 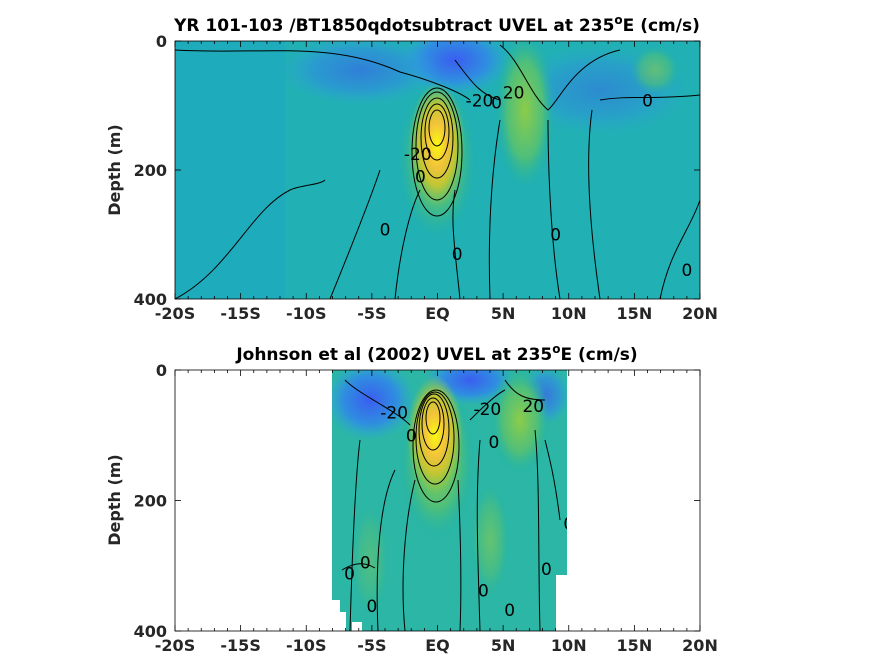 I want to click on y-axis-label-top: Depth (m), so click(x=114, y=170).